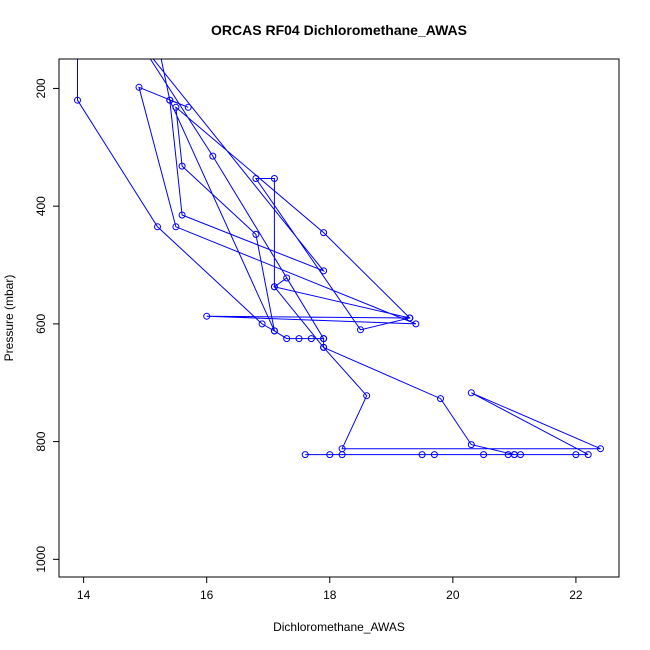 The height and width of the screenshot is (650, 650). I want to click on chart-title: ORCAS RF04 Dichloromethane_AWAS, so click(339, 30).